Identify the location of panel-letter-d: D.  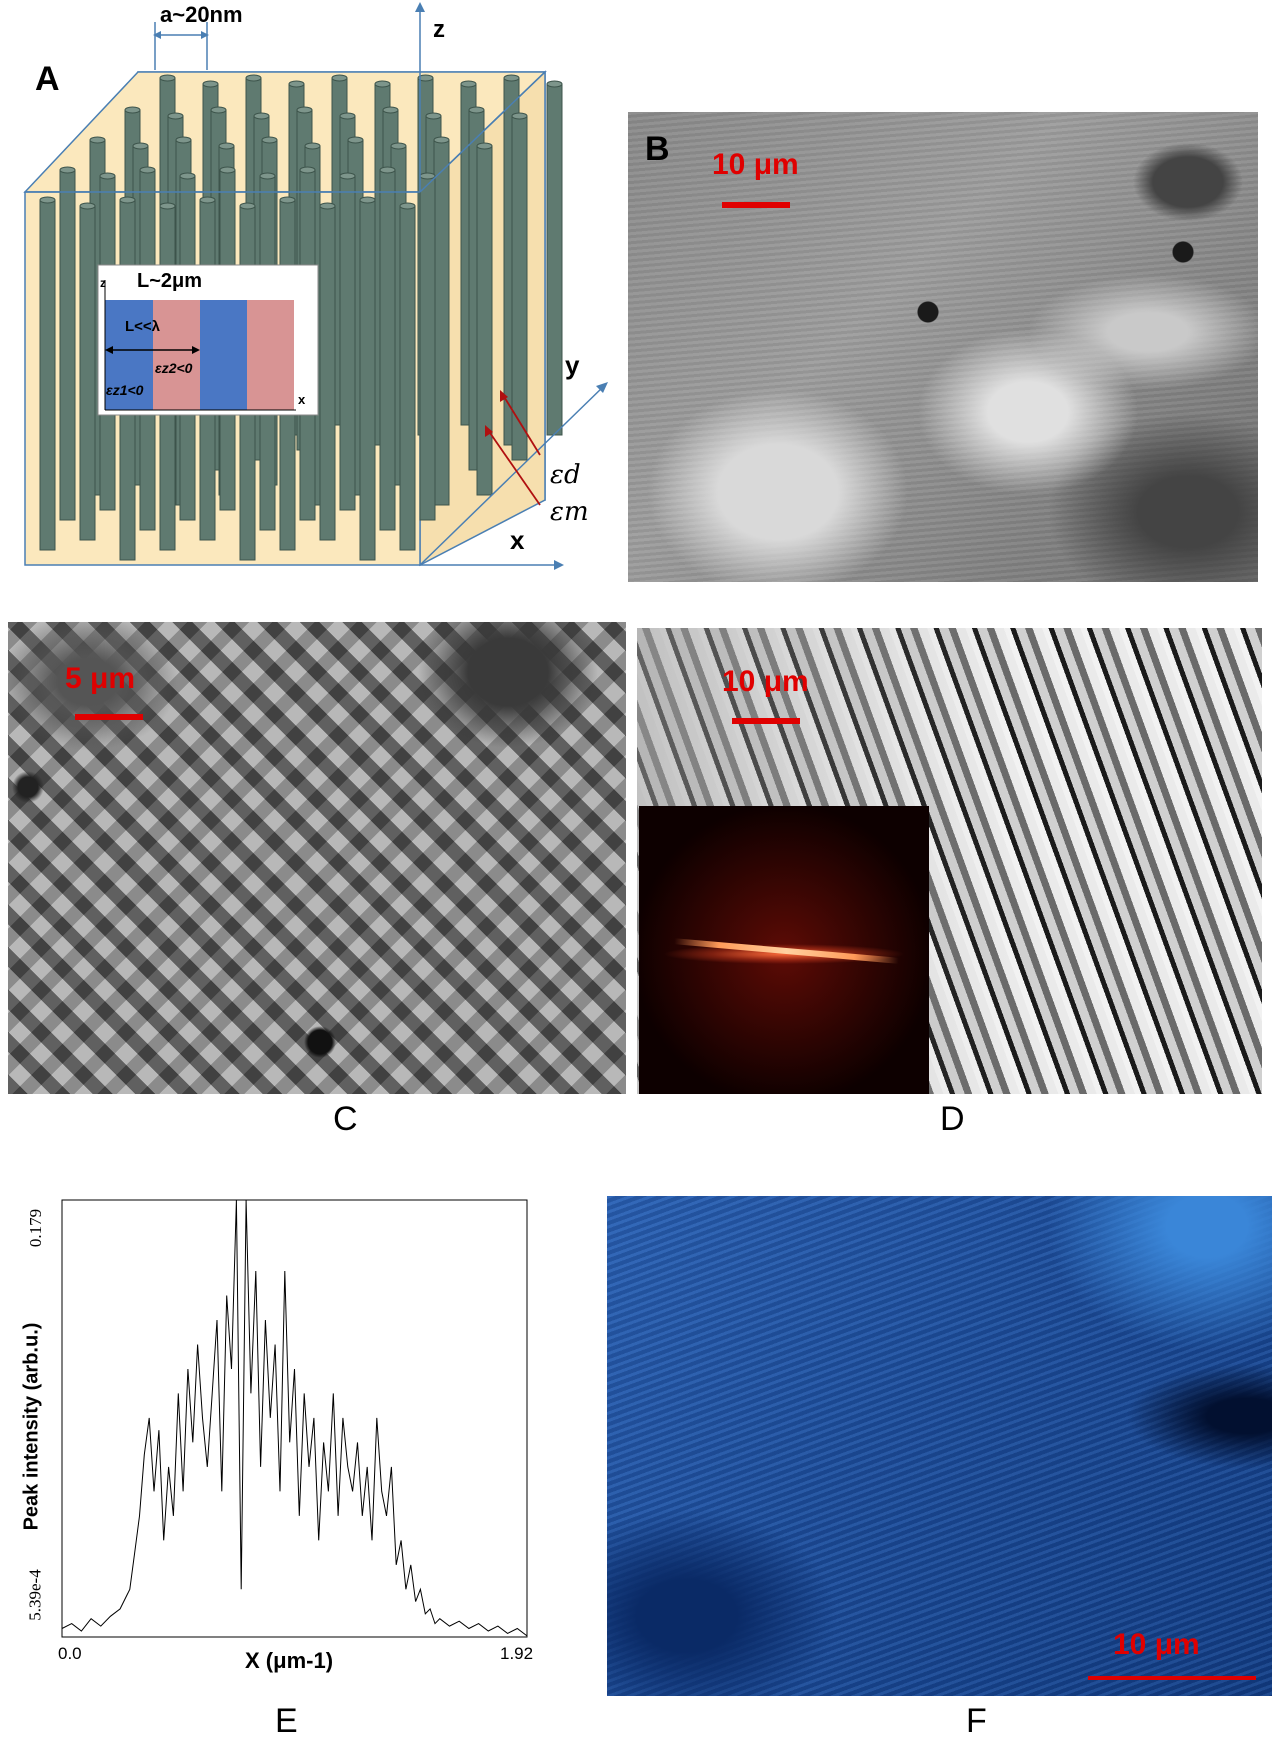
(952, 1119).